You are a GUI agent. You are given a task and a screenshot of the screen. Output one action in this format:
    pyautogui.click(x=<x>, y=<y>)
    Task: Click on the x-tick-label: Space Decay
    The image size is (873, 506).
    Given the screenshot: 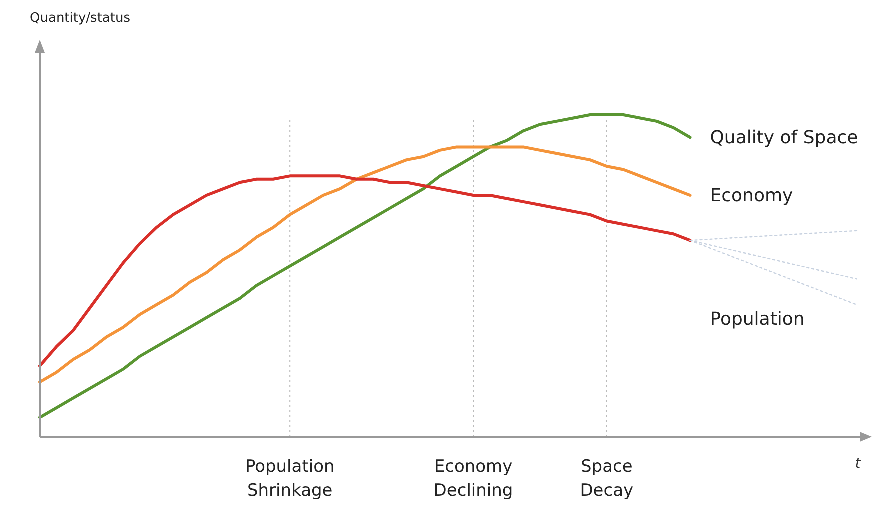 What is the action you would take?
    pyautogui.click(x=607, y=479)
    